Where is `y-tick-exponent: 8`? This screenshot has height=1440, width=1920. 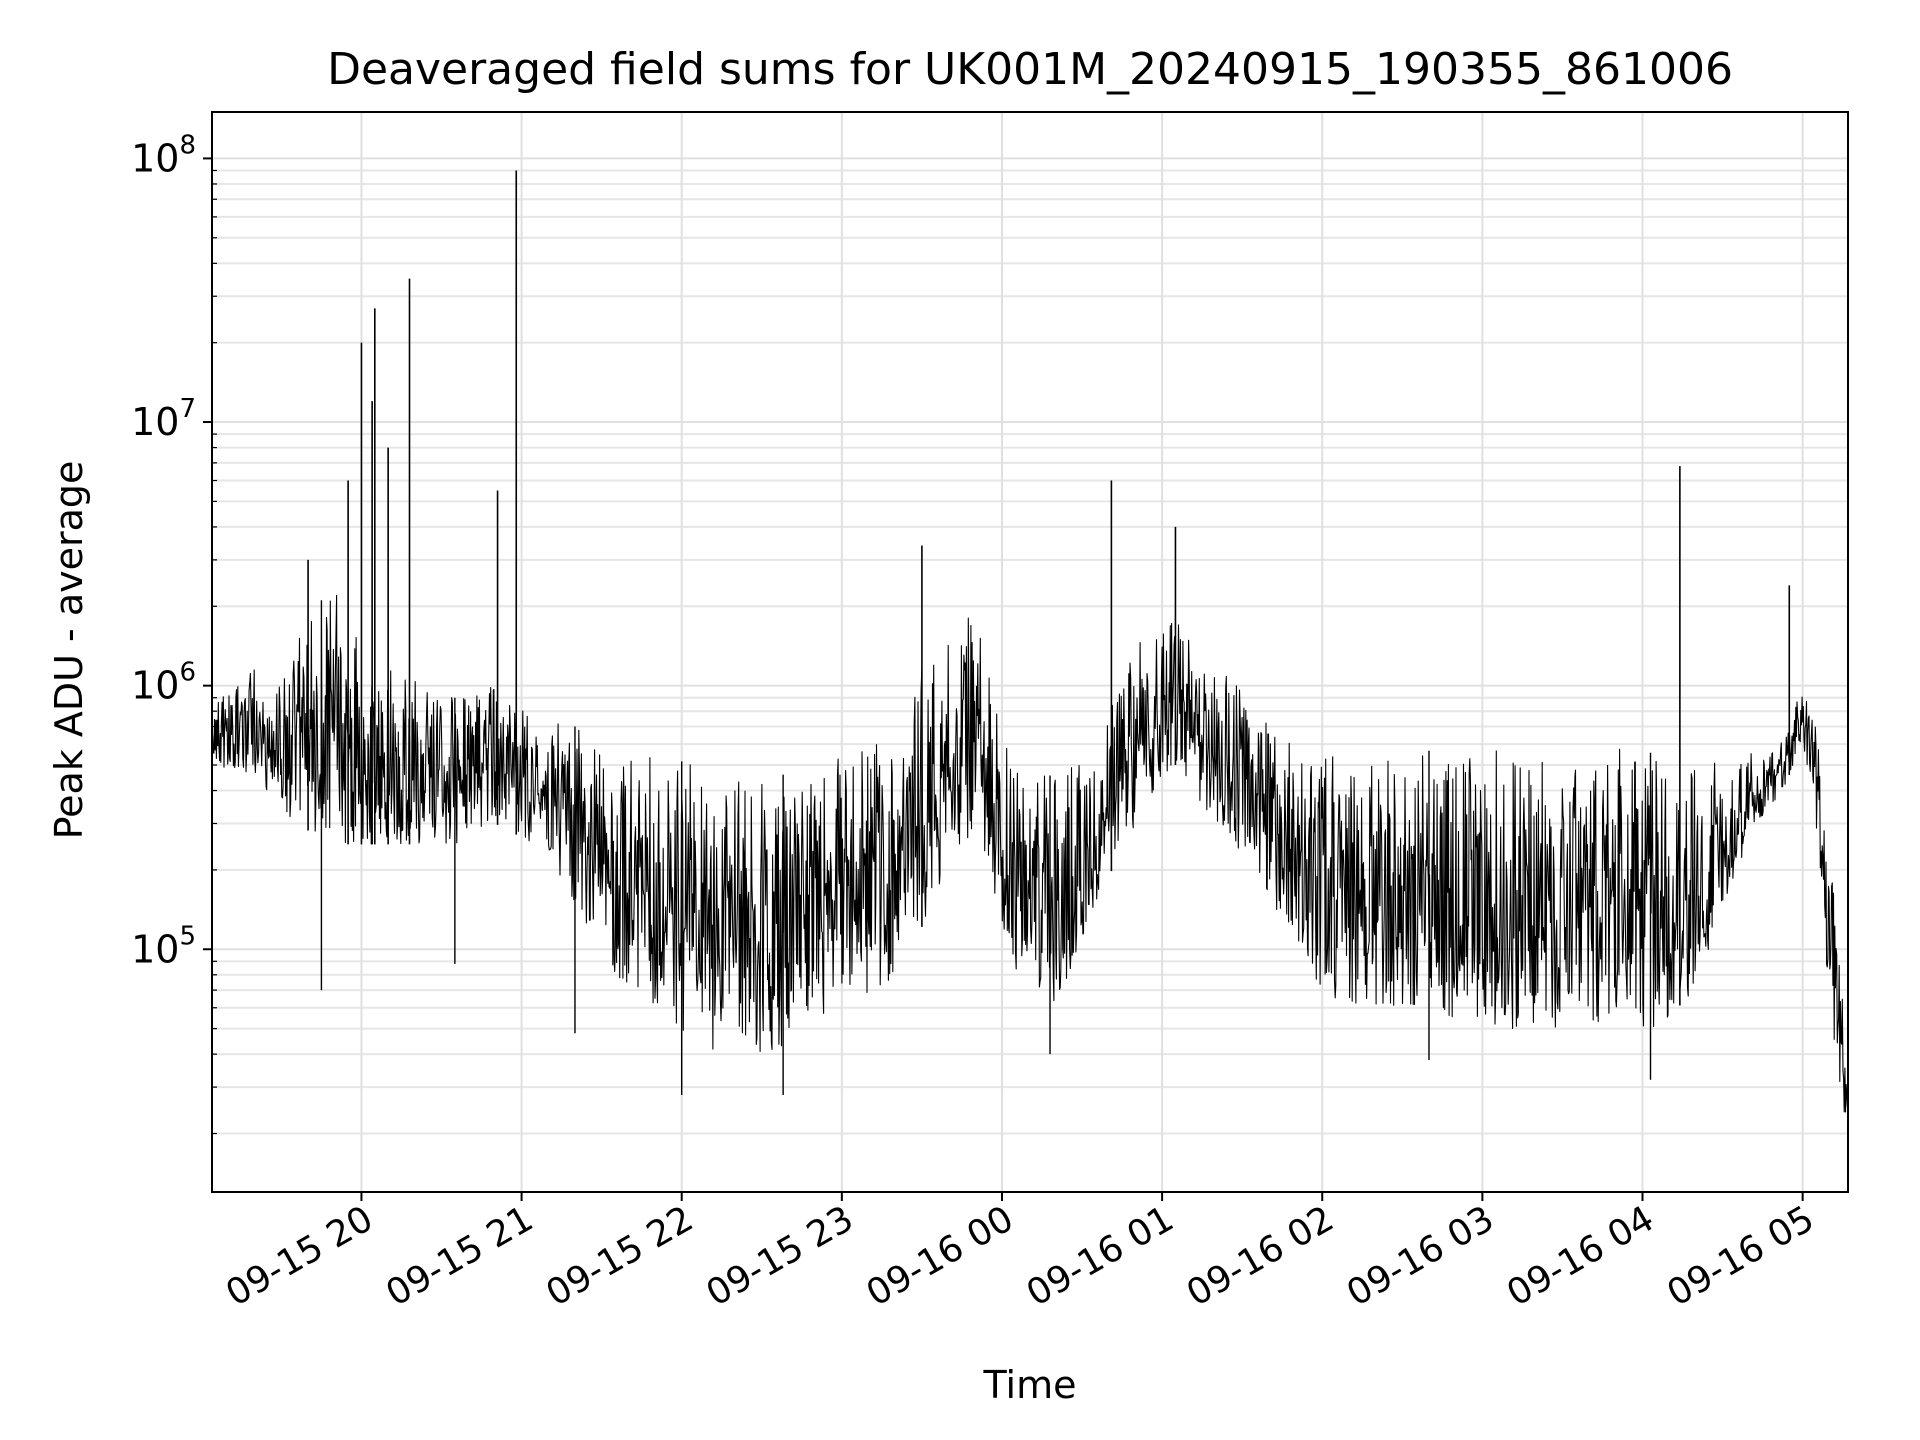
y-tick-exponent: 8 is located at coordinates (187, 145).